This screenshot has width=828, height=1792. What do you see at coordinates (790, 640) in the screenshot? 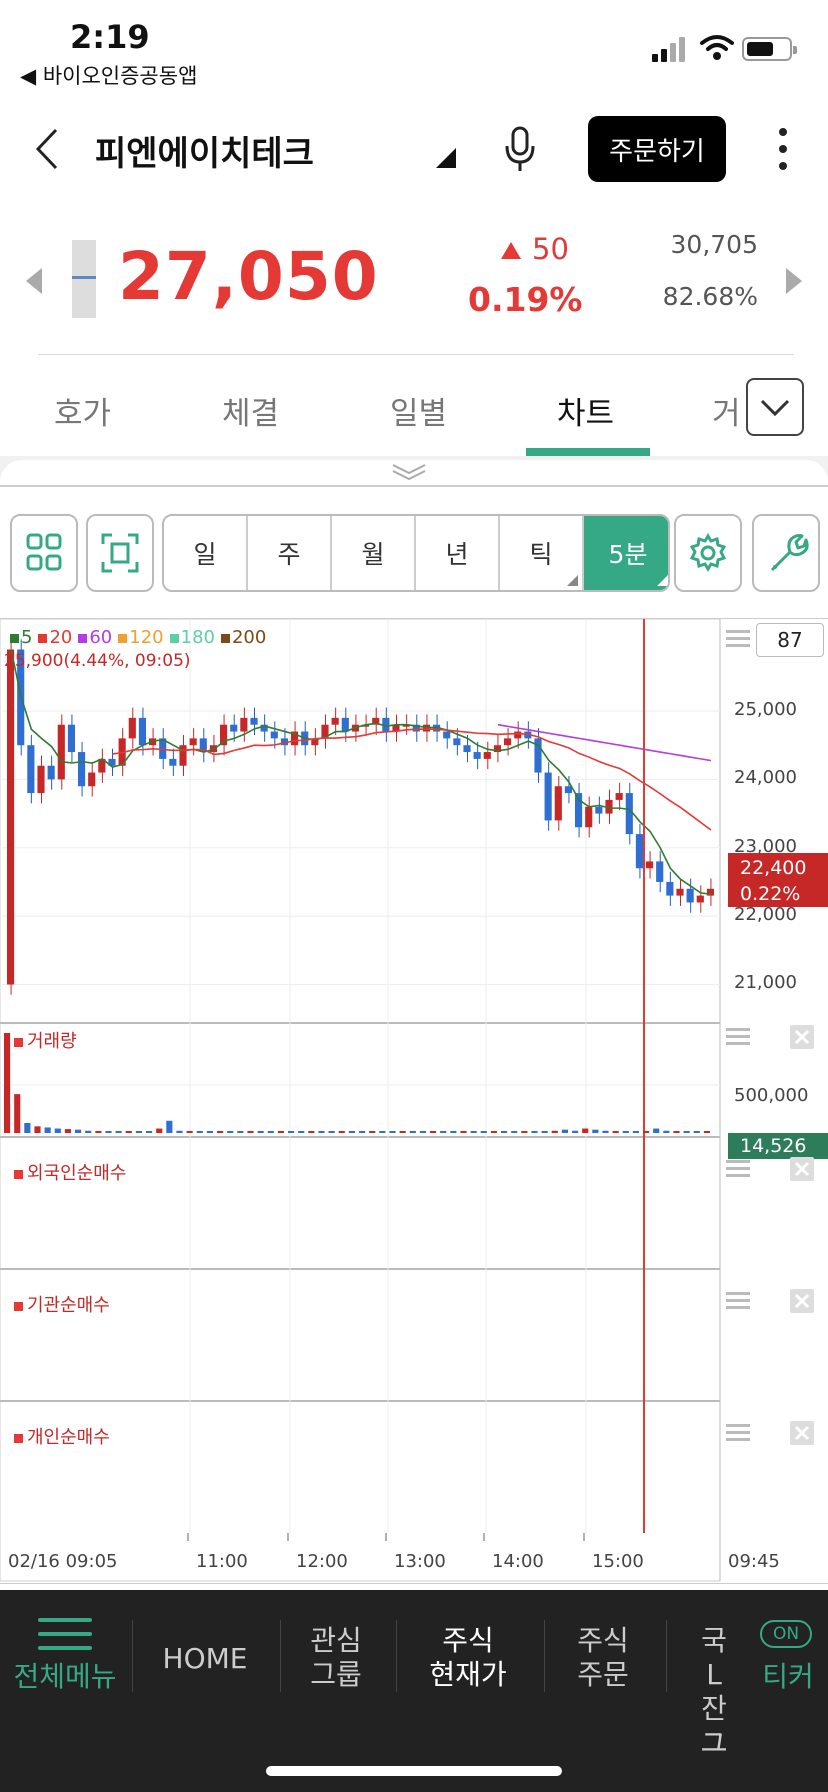
I see `candle-count-input: 87` at bounding box center [790, 640].